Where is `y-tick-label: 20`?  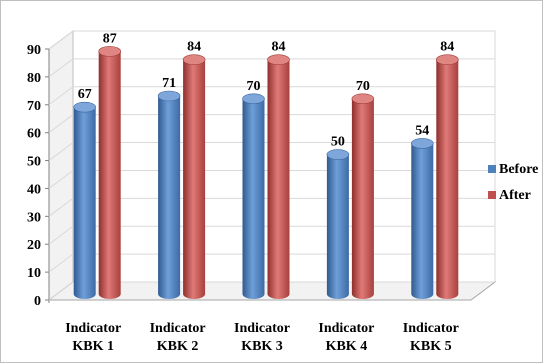
y-tick-label: 20 is located at coordinates (34, 245).